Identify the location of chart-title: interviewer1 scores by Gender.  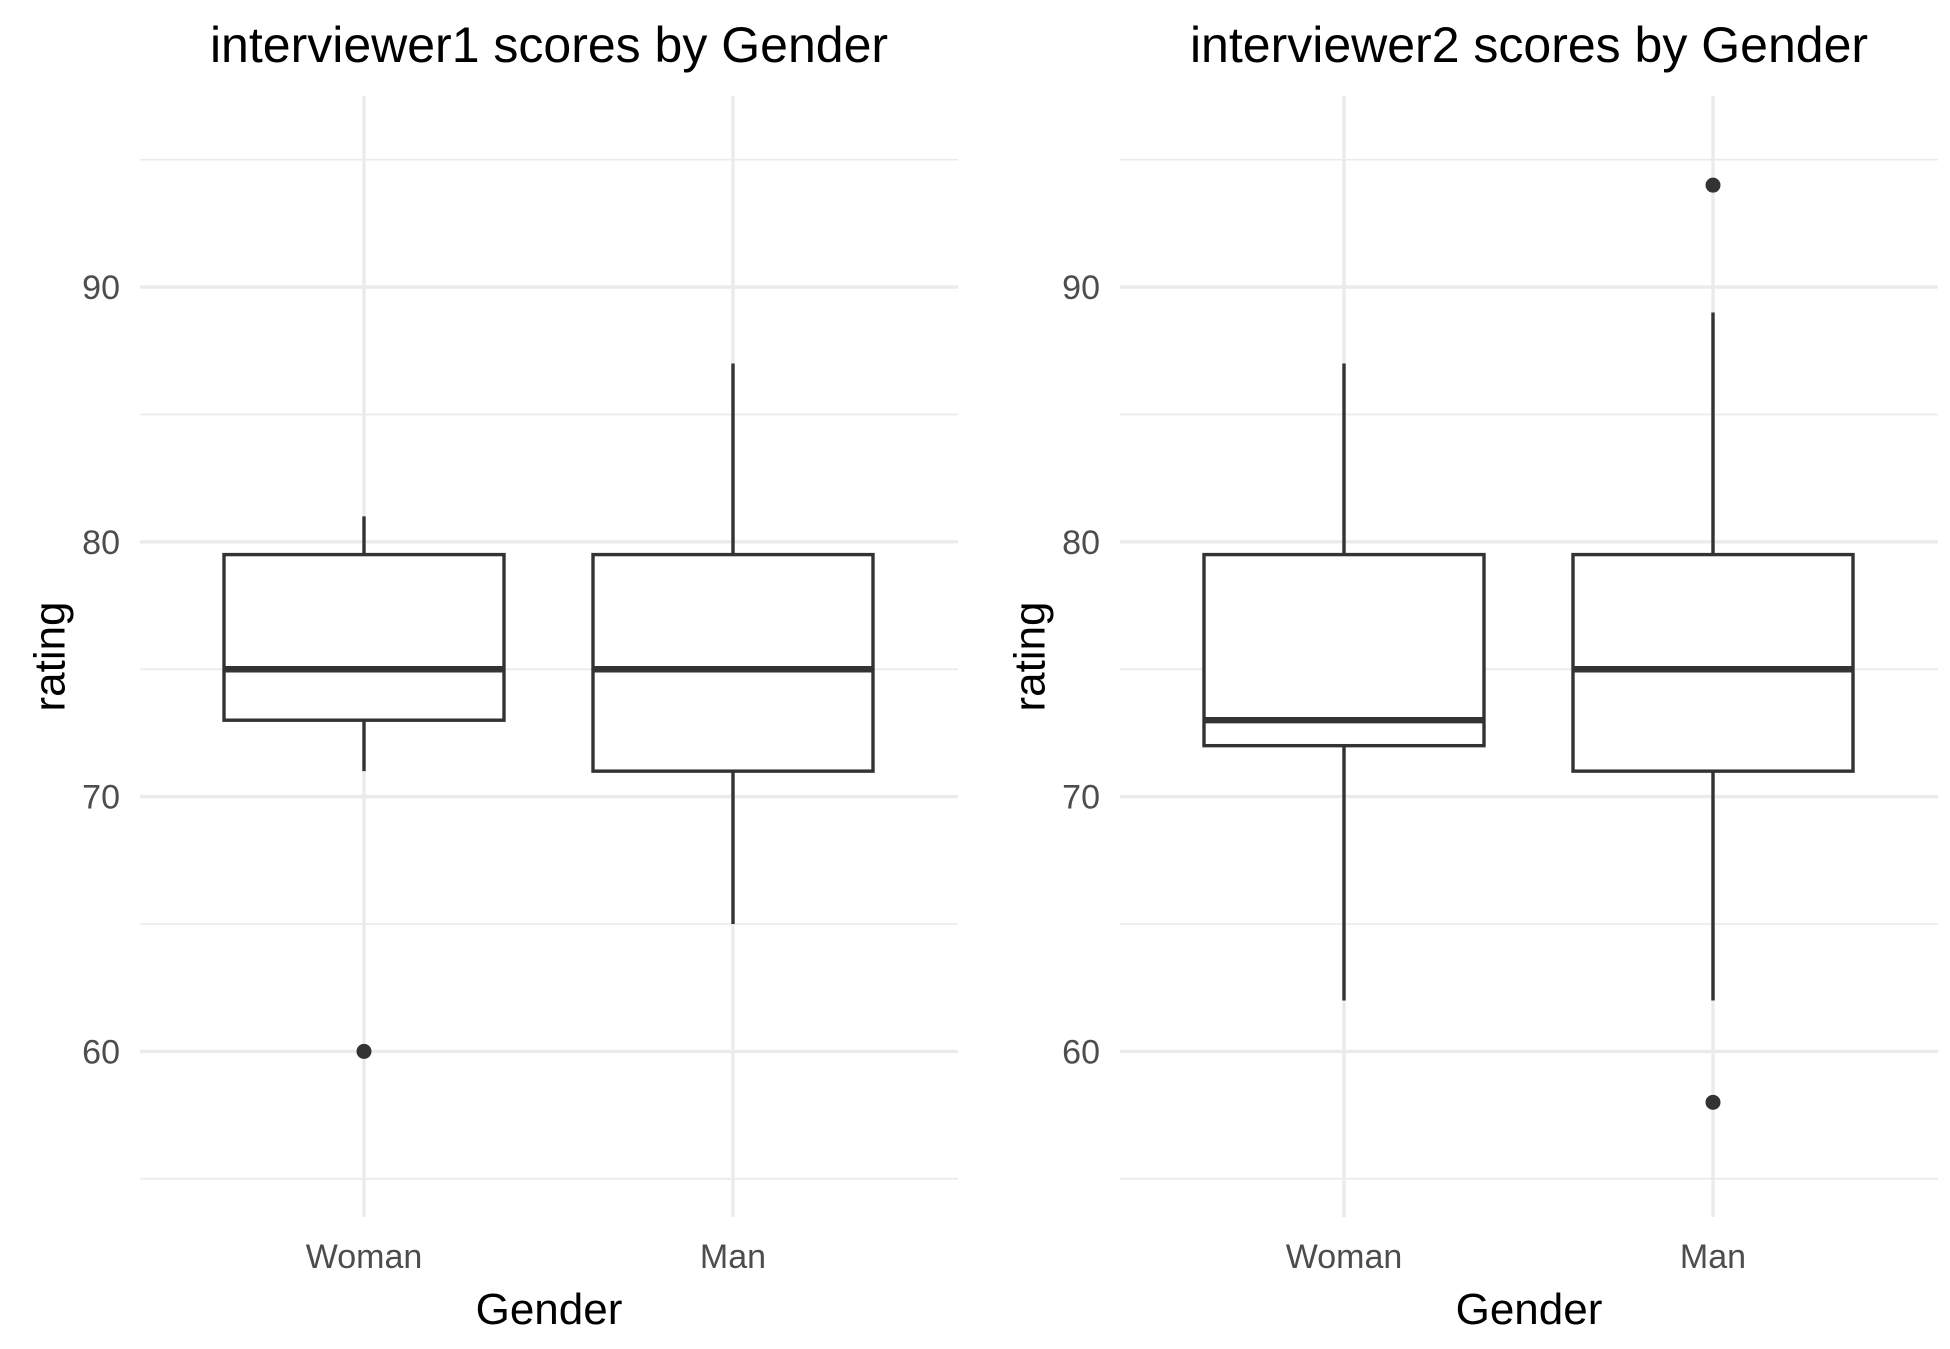
(549, 45).